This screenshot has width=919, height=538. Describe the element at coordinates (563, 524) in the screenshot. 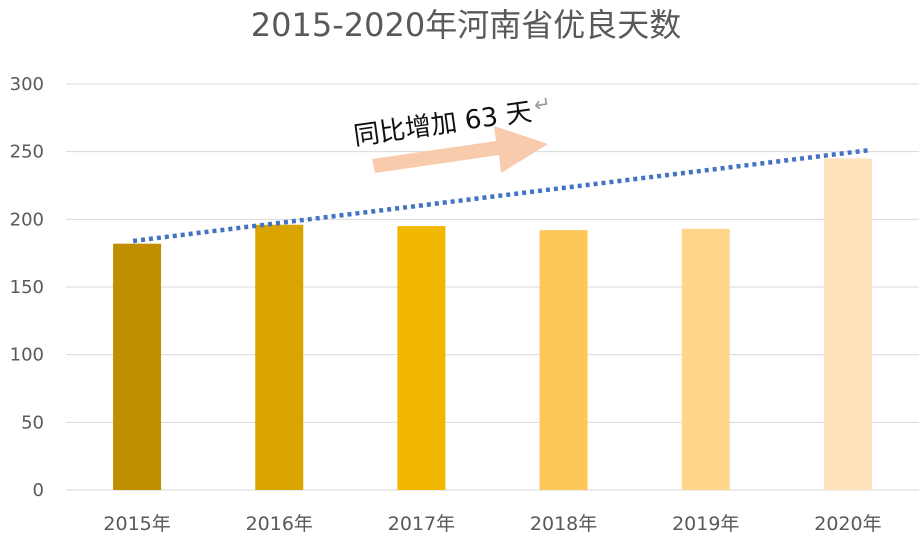

I see `x-tick-label: 2018年` at that location.